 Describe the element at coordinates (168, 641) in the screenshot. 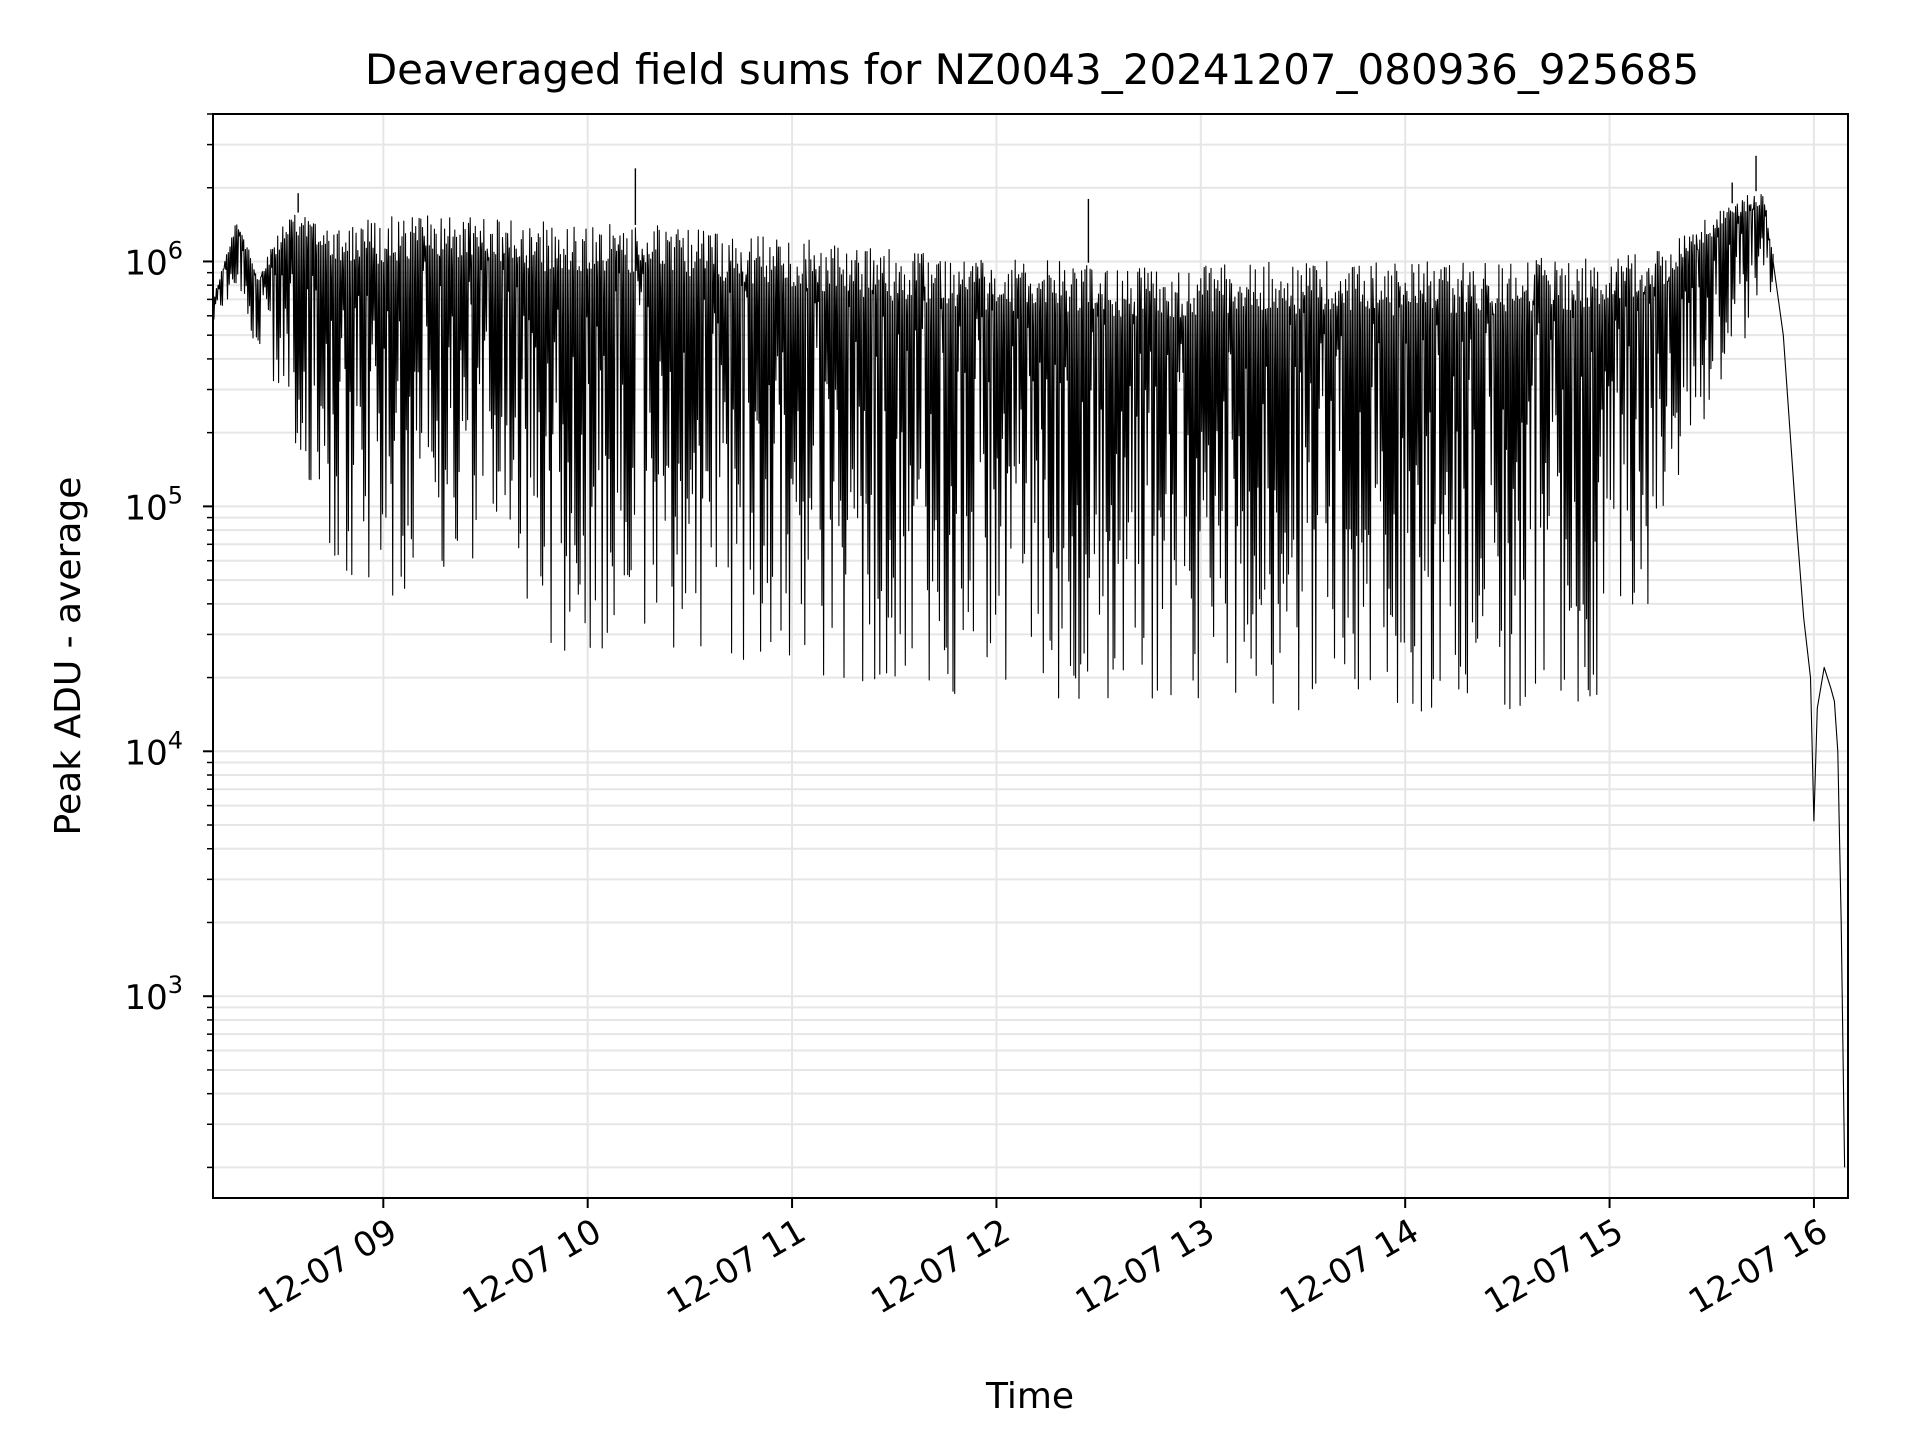

I see `y-axis: 10³ 10⁴ 10⁵ 10⁶` at that location.